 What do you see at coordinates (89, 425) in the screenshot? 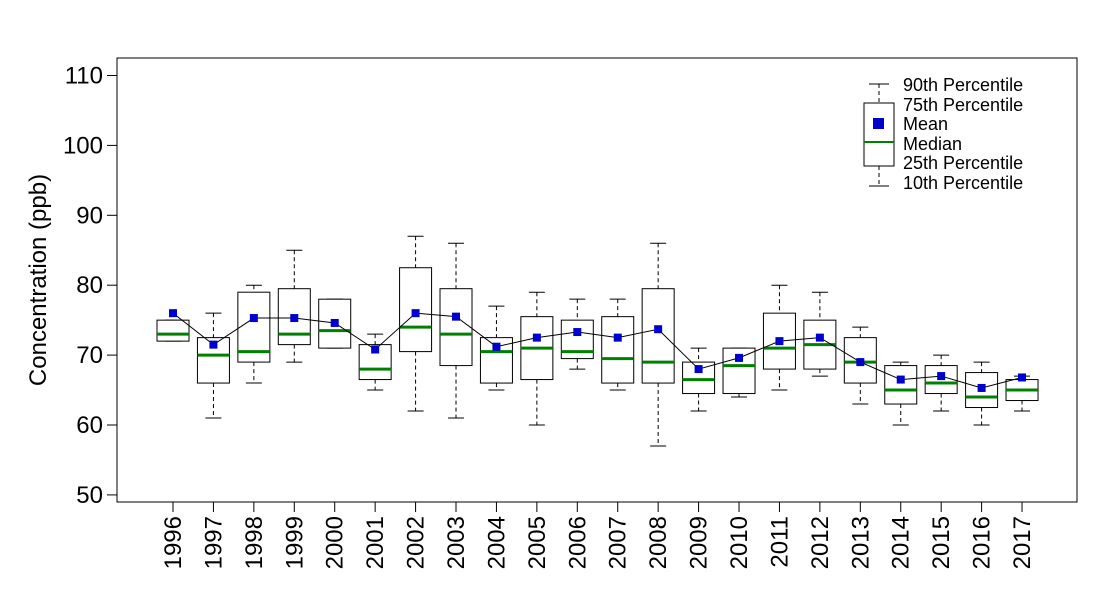
I see `y-tick-label: 60` at bounding box center [89, 425].